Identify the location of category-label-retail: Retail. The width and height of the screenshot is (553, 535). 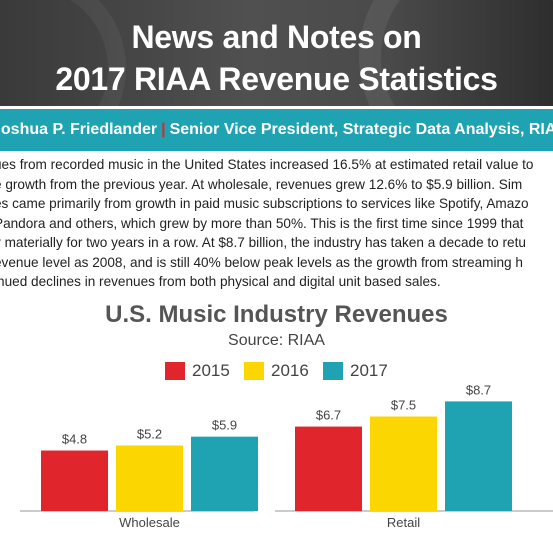
(403, 522).